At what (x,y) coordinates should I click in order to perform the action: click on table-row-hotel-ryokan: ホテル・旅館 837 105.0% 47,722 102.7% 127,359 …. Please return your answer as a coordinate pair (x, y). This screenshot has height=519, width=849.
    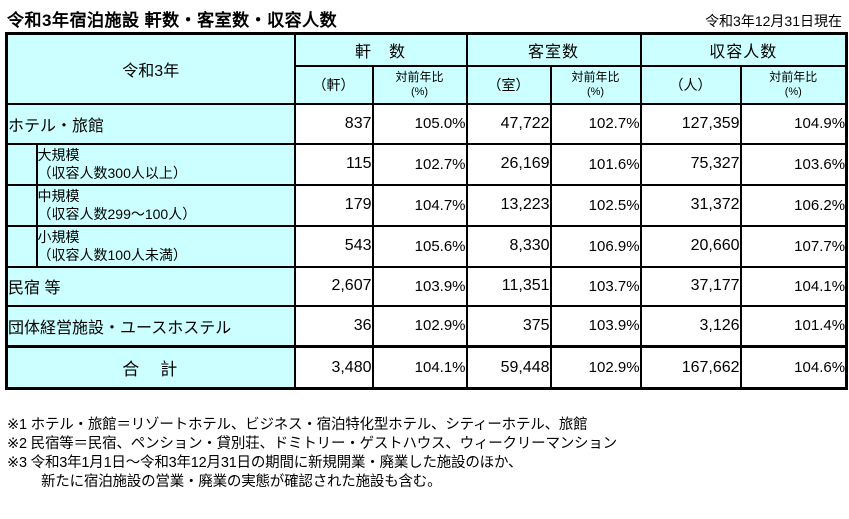
    Looking at the image, I should click on (426, 123).